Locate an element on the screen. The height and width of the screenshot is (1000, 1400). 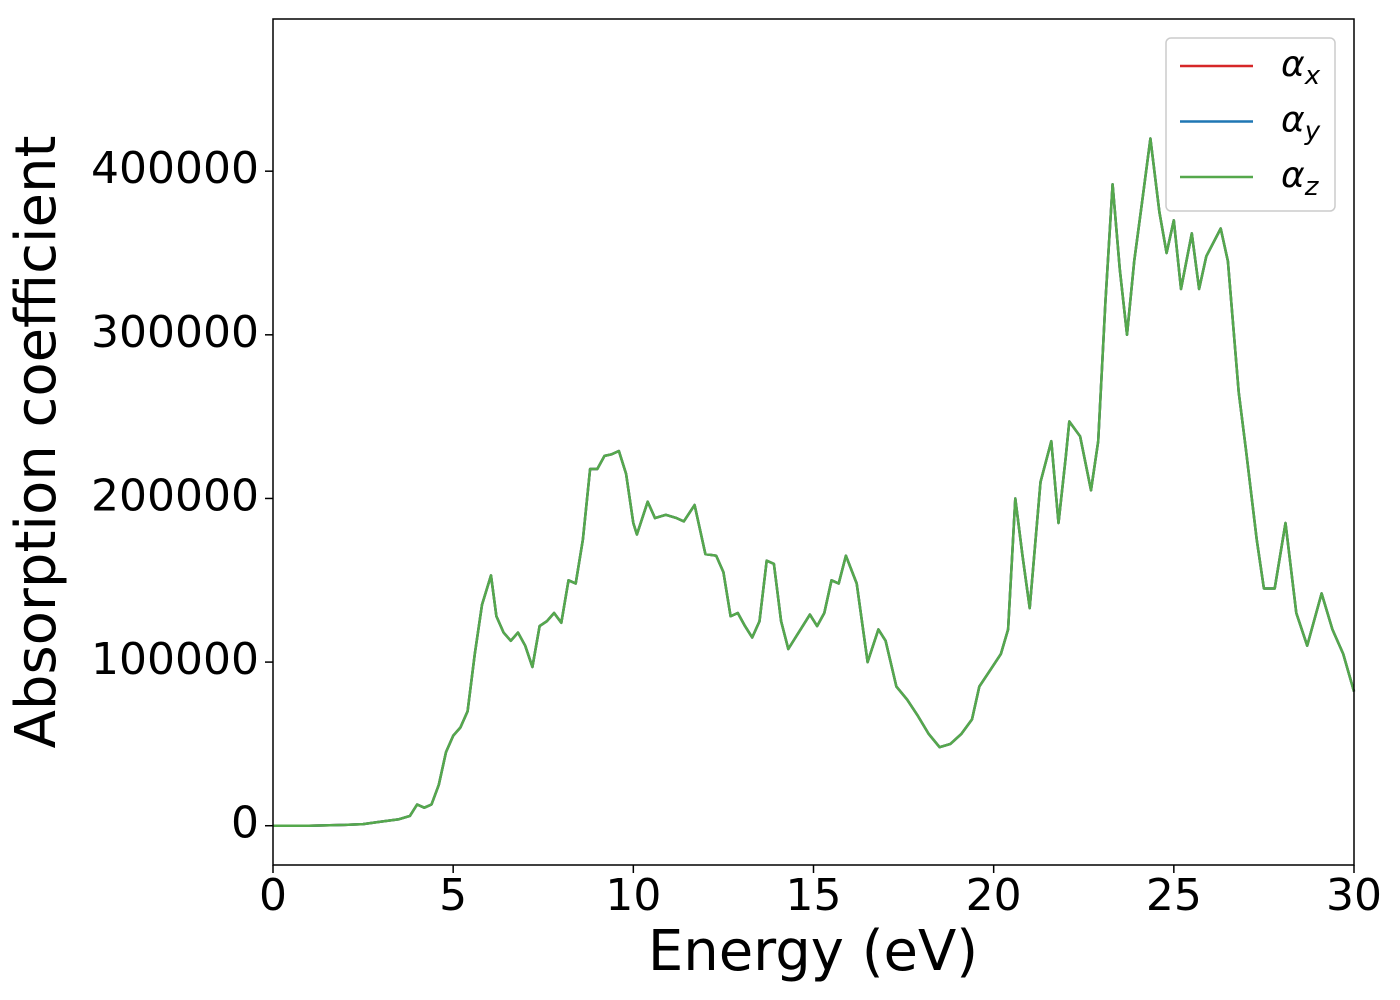
y-axis-label: Absorption coefficient is located at coordinates (36, 442).